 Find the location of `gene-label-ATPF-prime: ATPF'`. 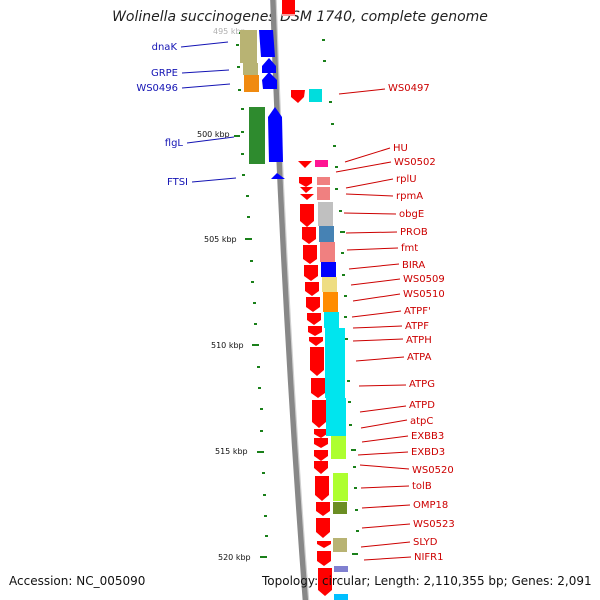

gene-label-ATPF-prime: ATPF' is located at coordinates (417, 311).